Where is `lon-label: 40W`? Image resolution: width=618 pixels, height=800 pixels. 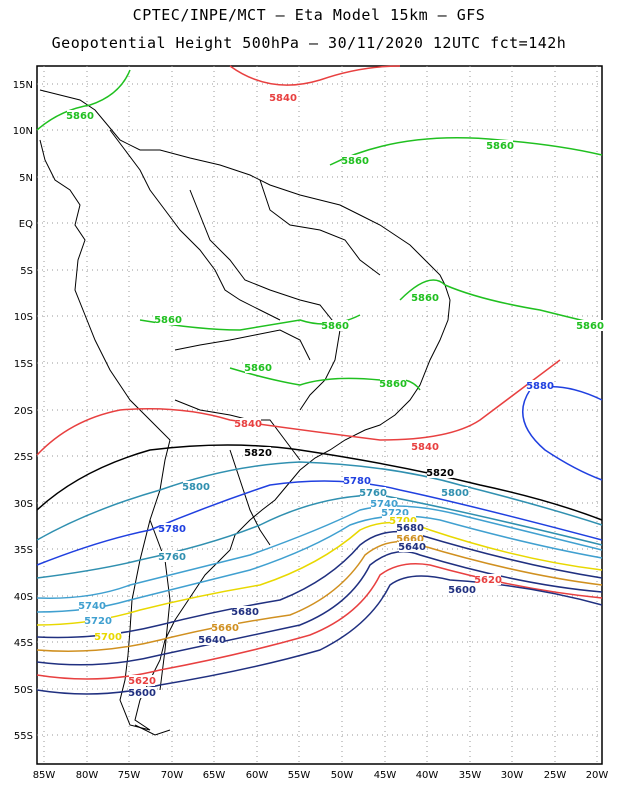 lon-label: 40W is located at coordinates (427, 775).